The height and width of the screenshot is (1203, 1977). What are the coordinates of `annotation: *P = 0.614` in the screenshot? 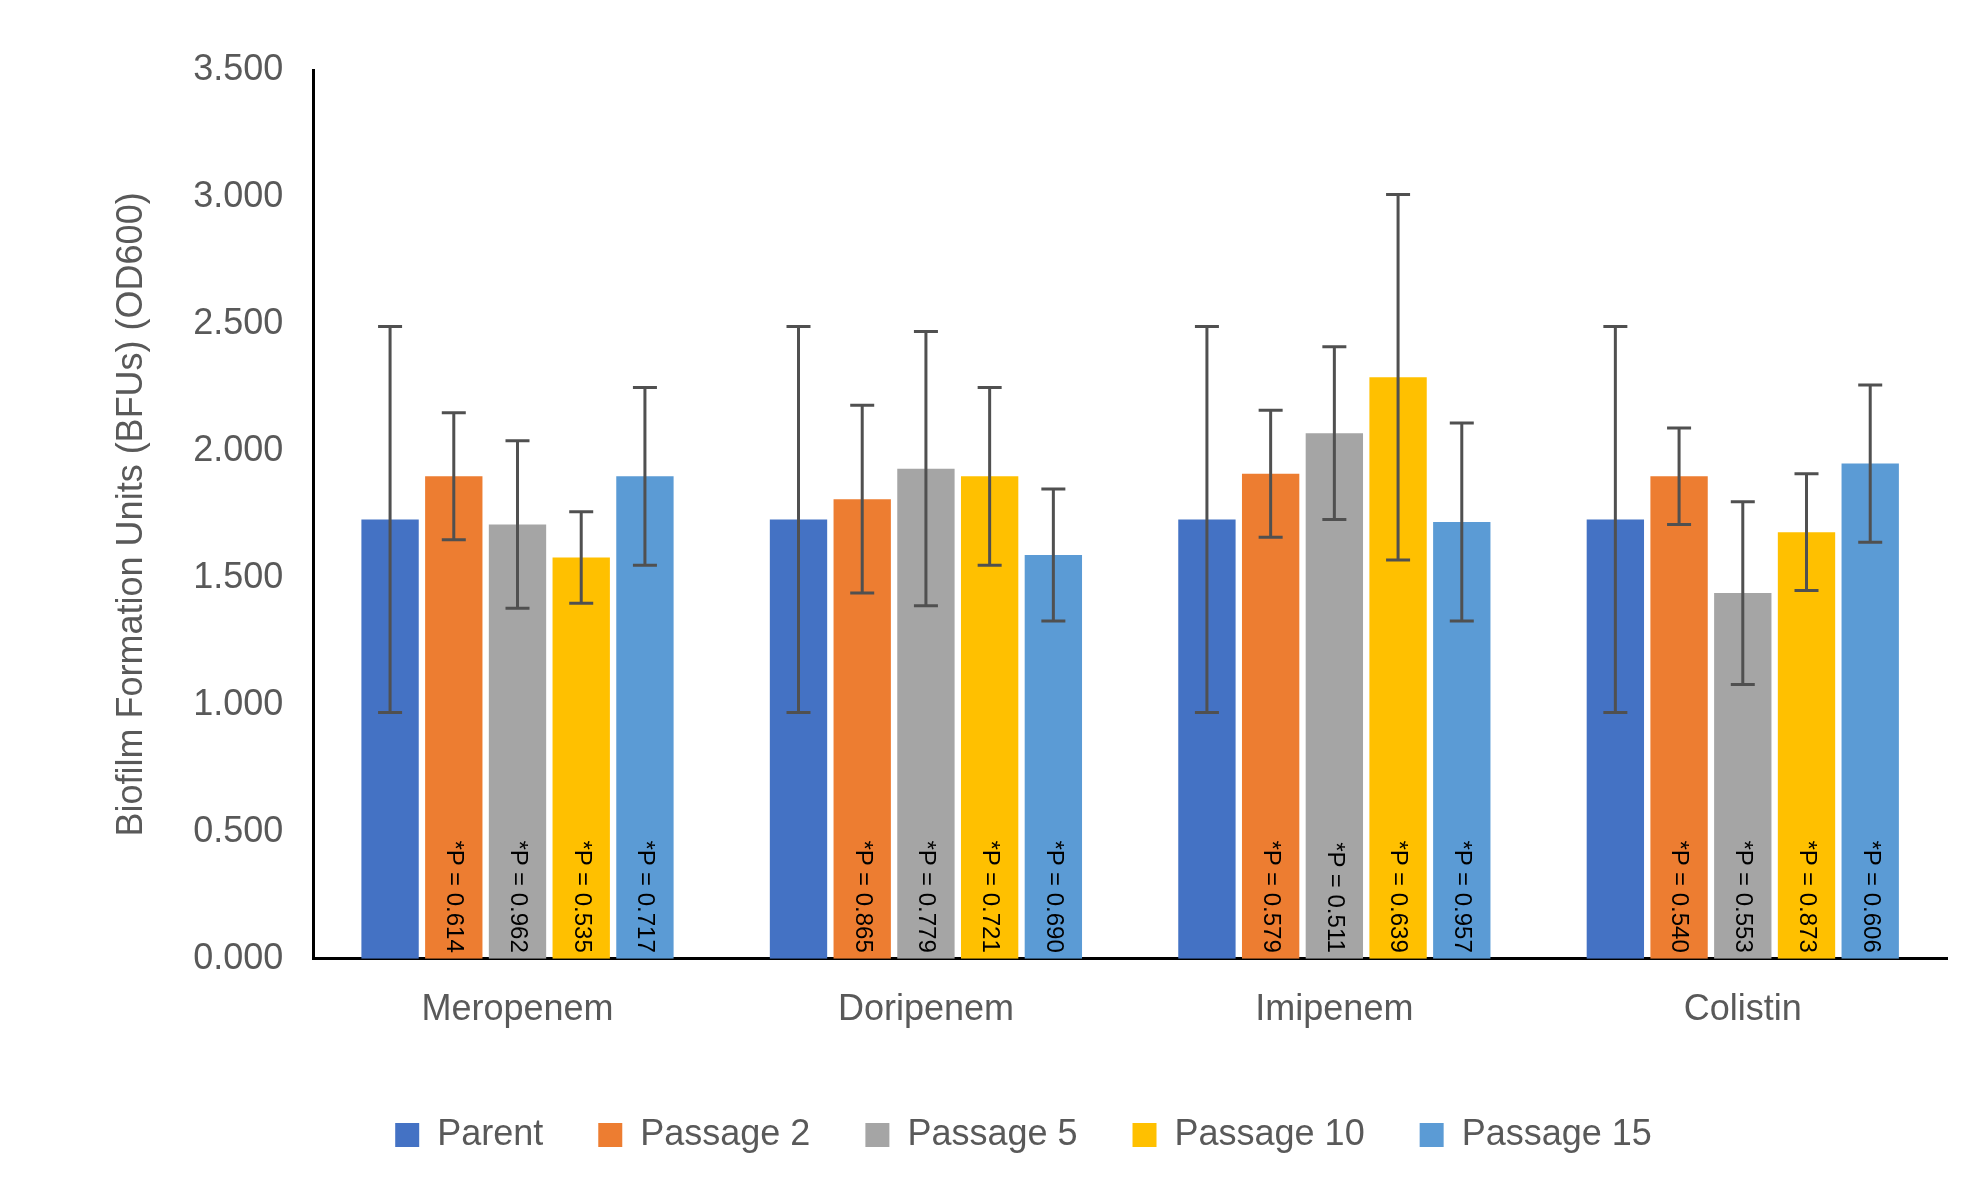 It's located at (456, 896).